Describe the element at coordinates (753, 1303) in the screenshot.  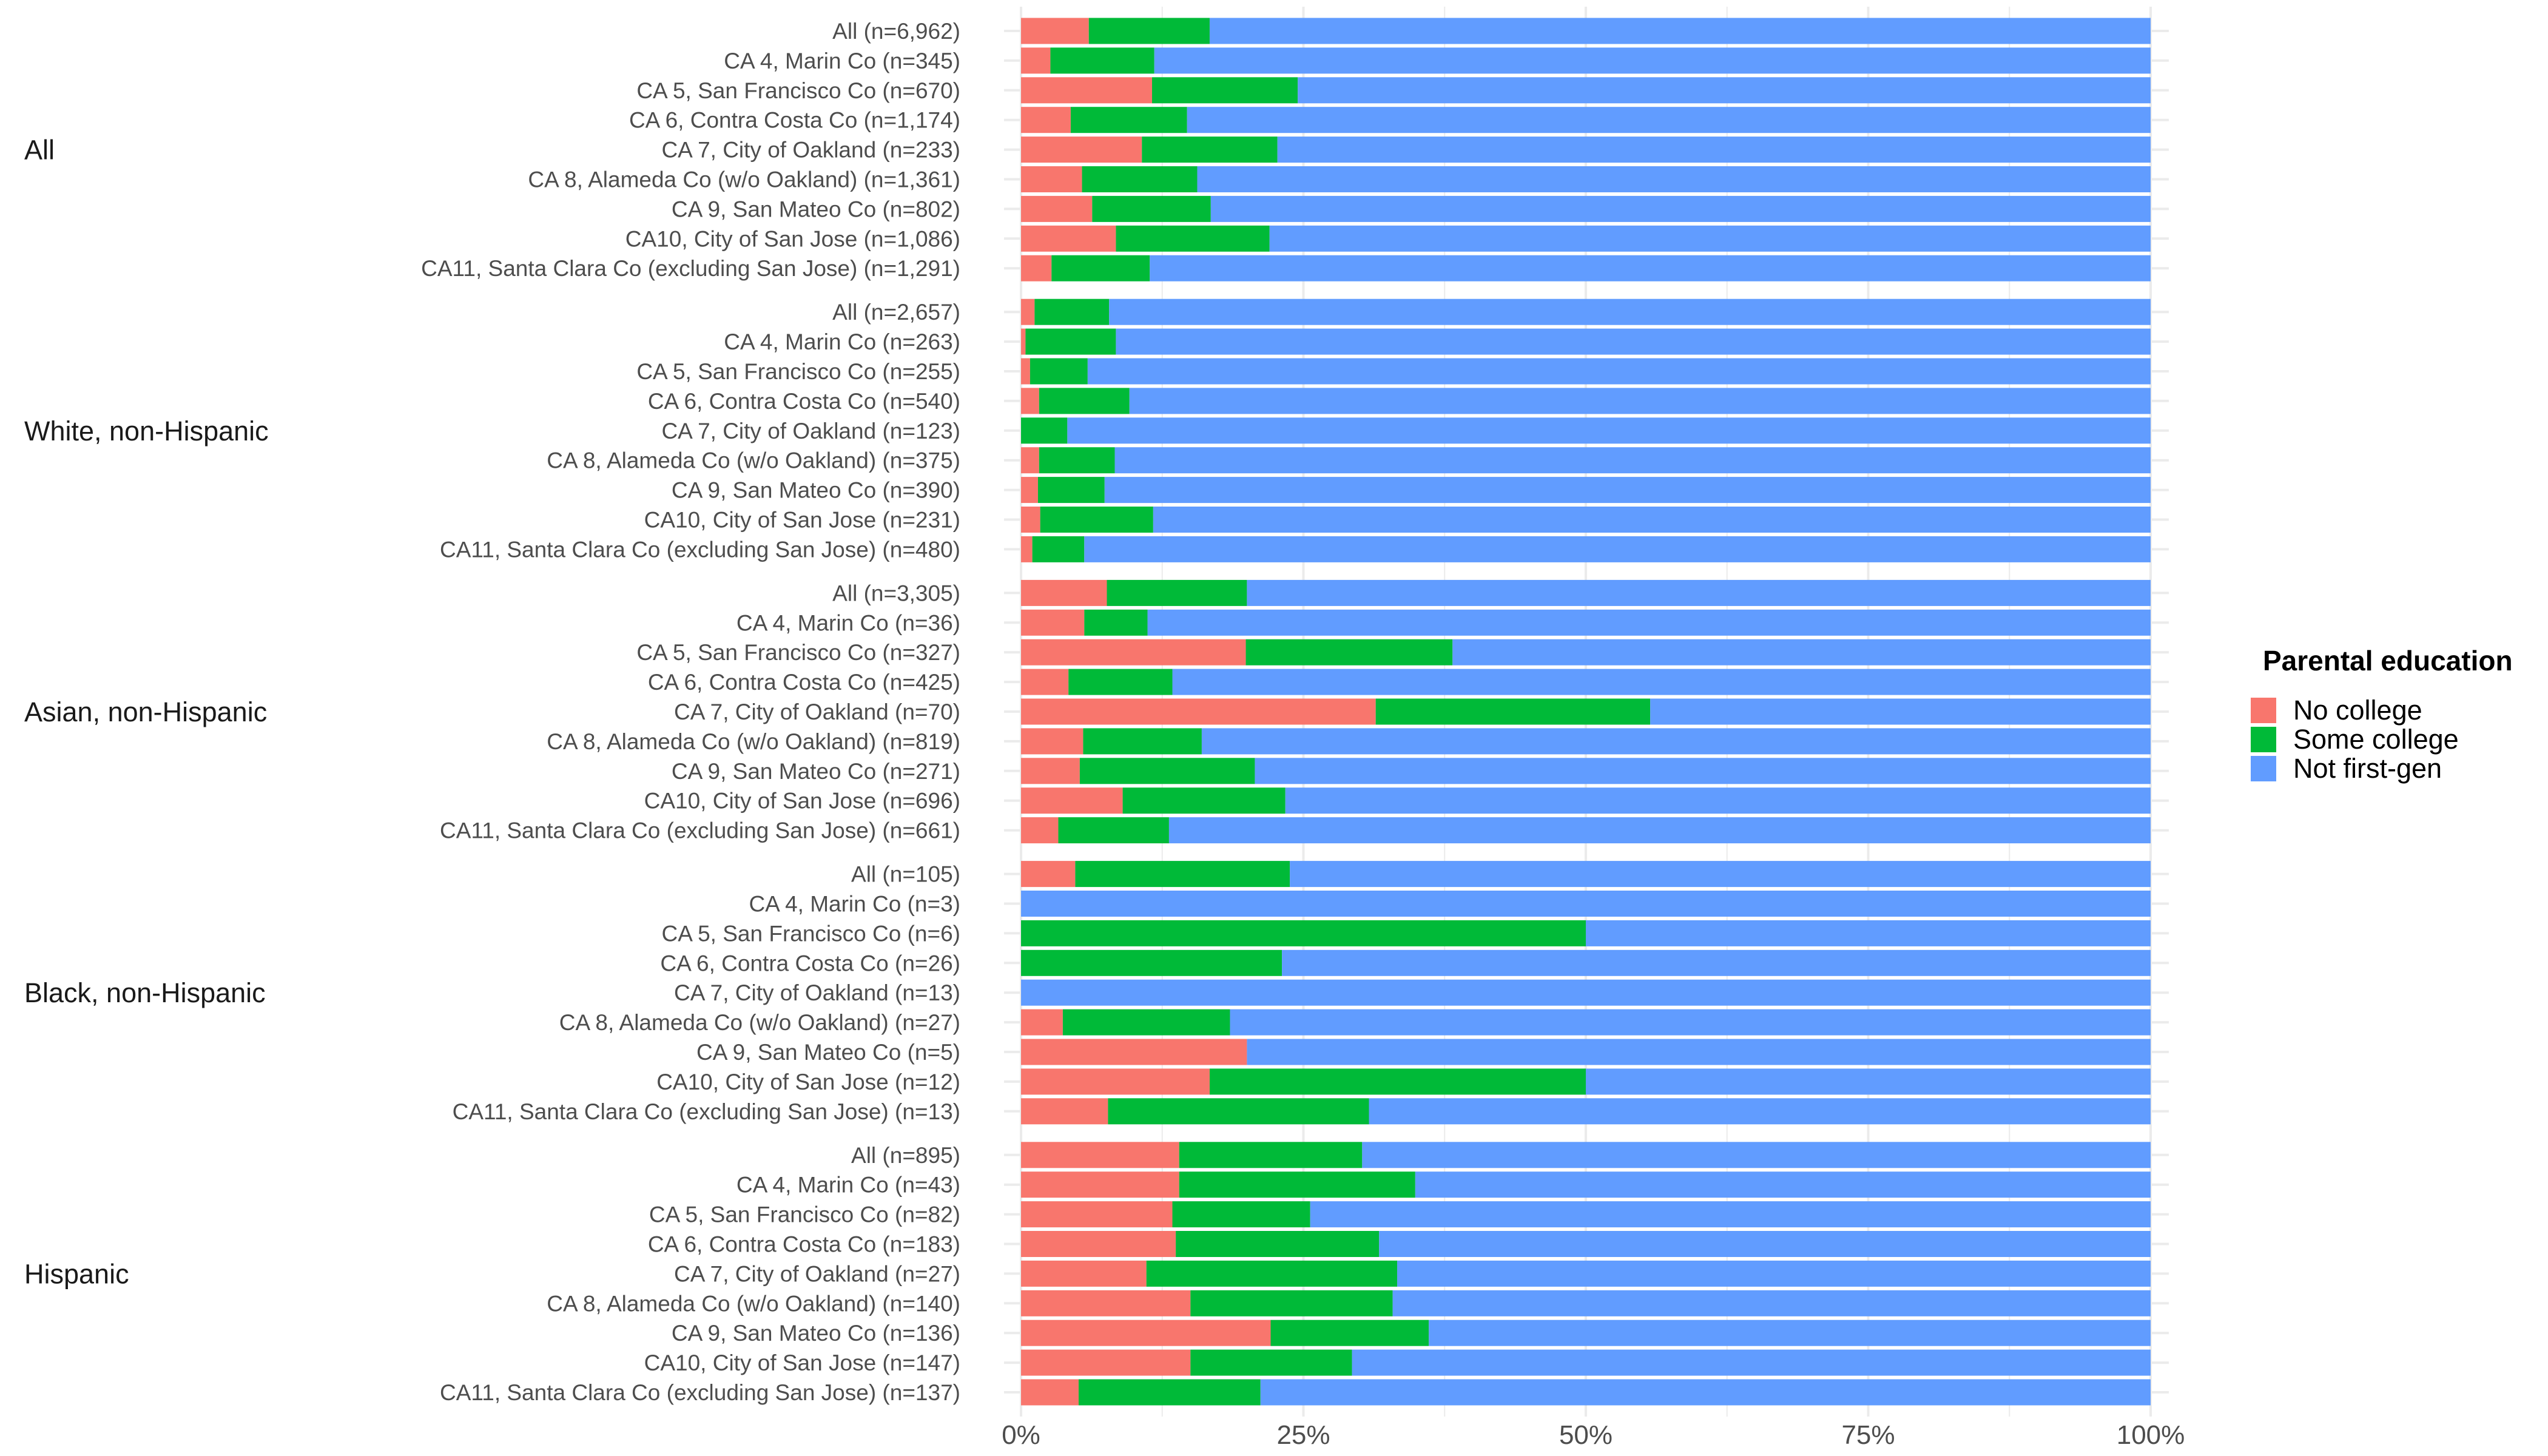
I see `row-label: CA 8, Alameda Co (w/o Oakland) (n=140)` at that location.